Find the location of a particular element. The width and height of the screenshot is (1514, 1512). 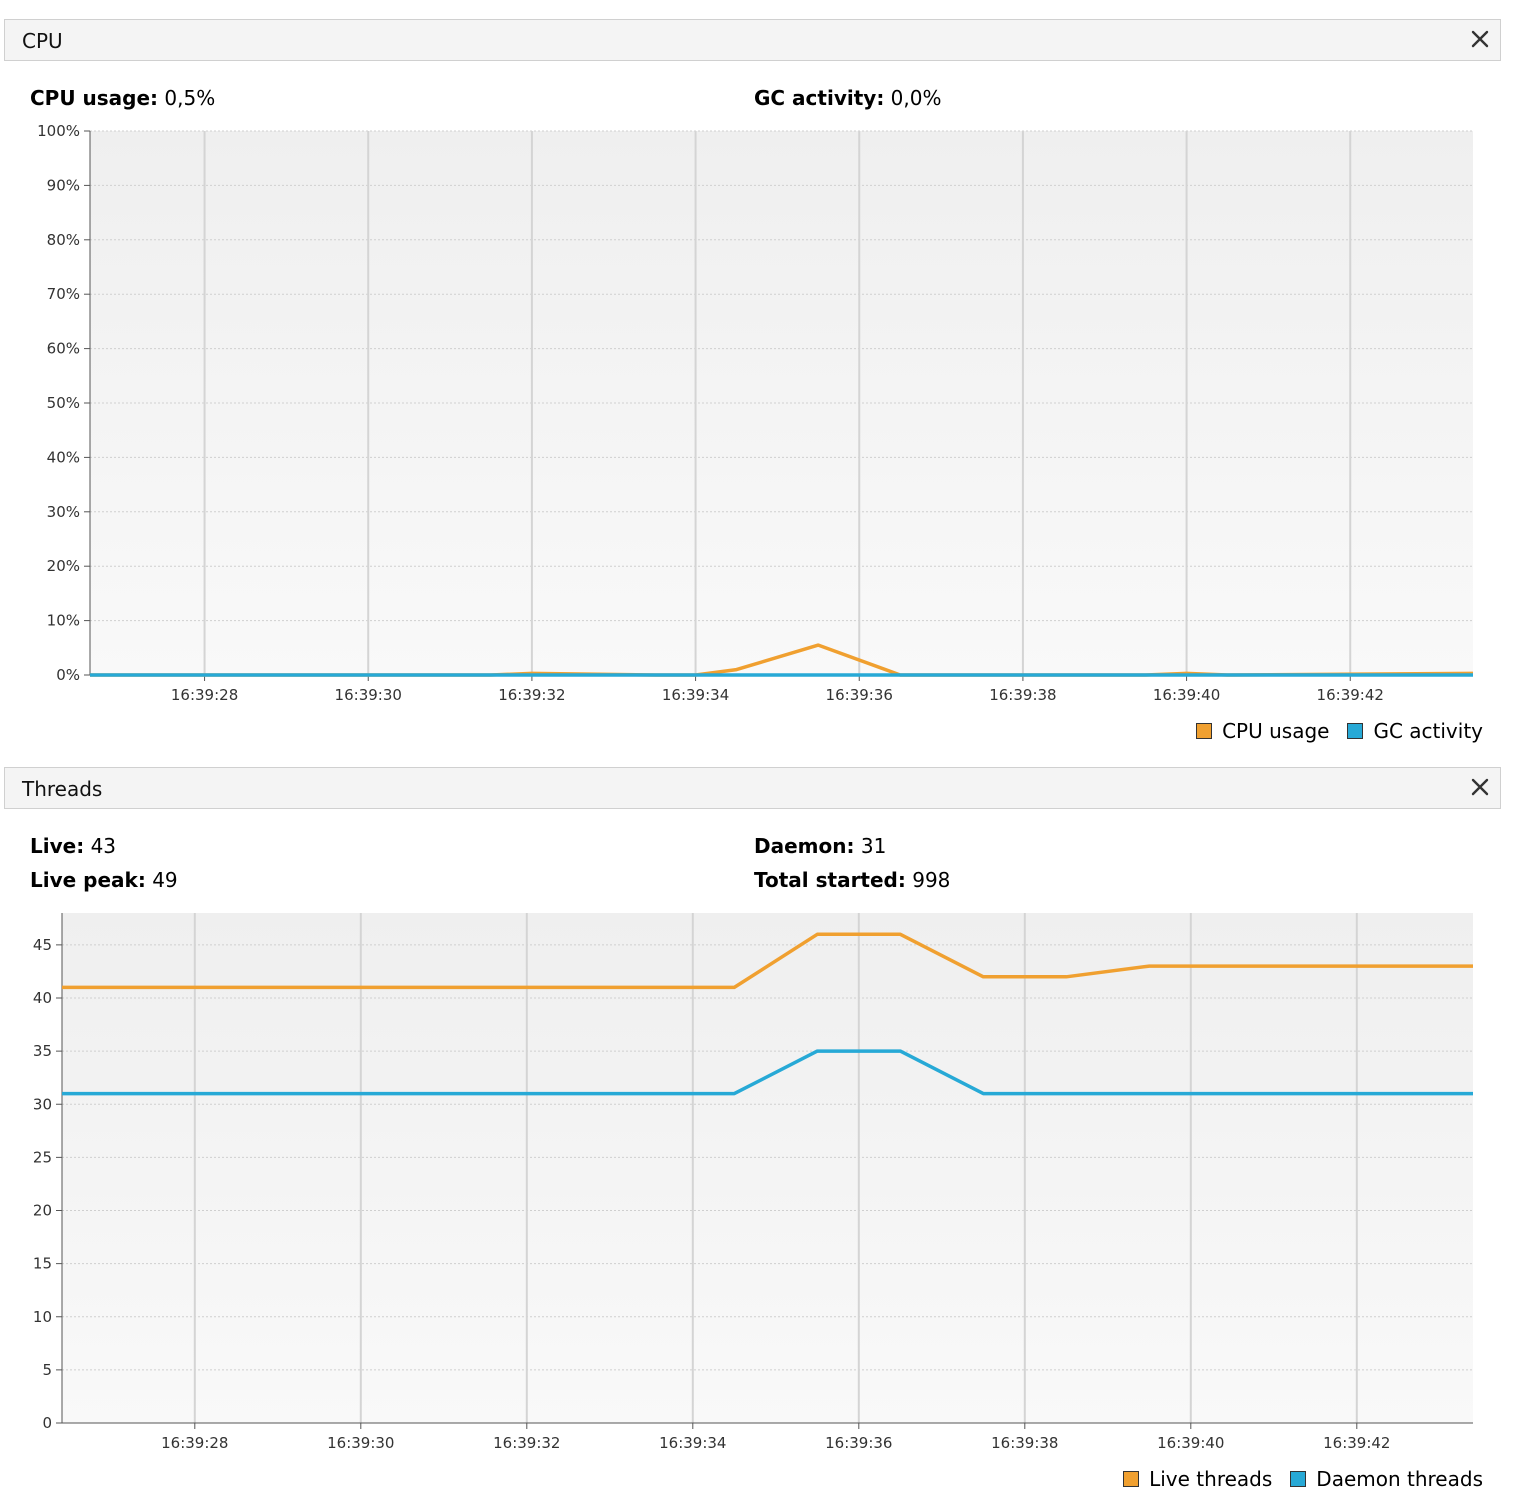

daemon-label: Daemon: is located at coordinates (804, 846).